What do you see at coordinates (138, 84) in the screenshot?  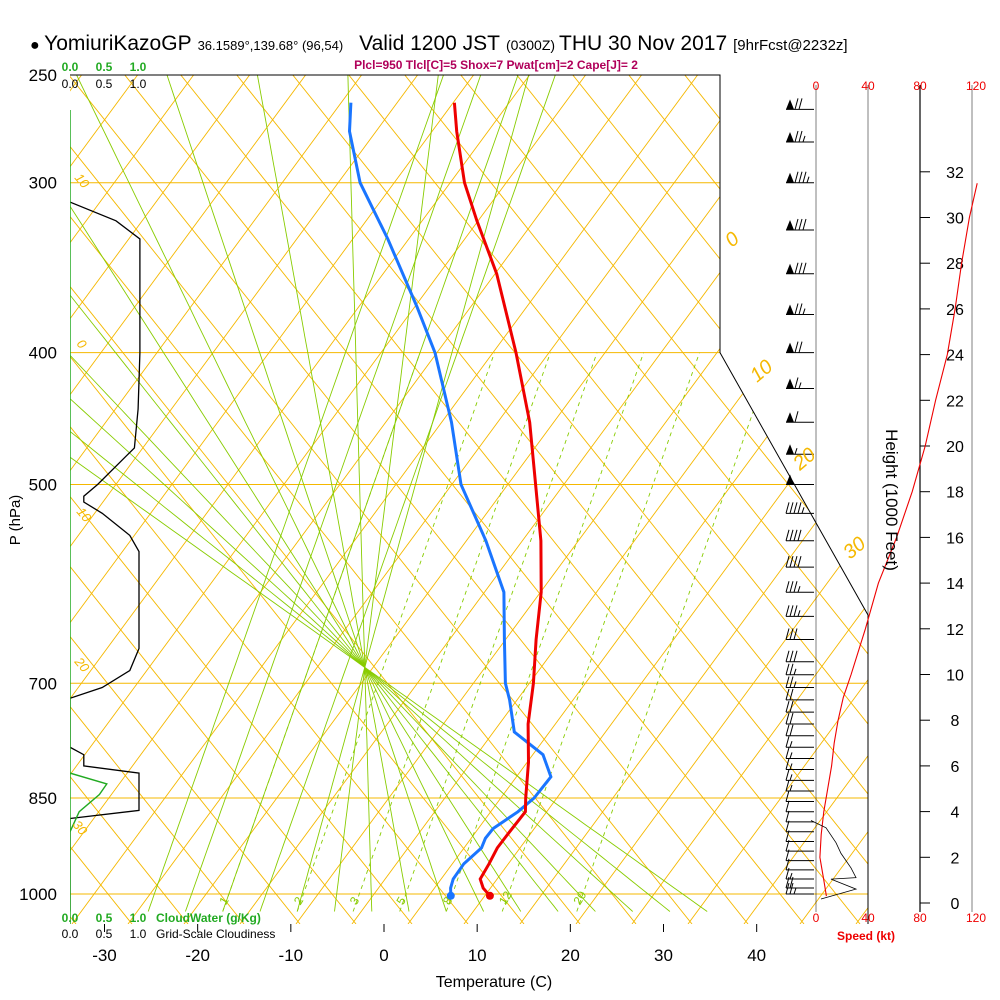 I see `cloudiness-tick-top: 1.0` at bounding box center [138, 84].